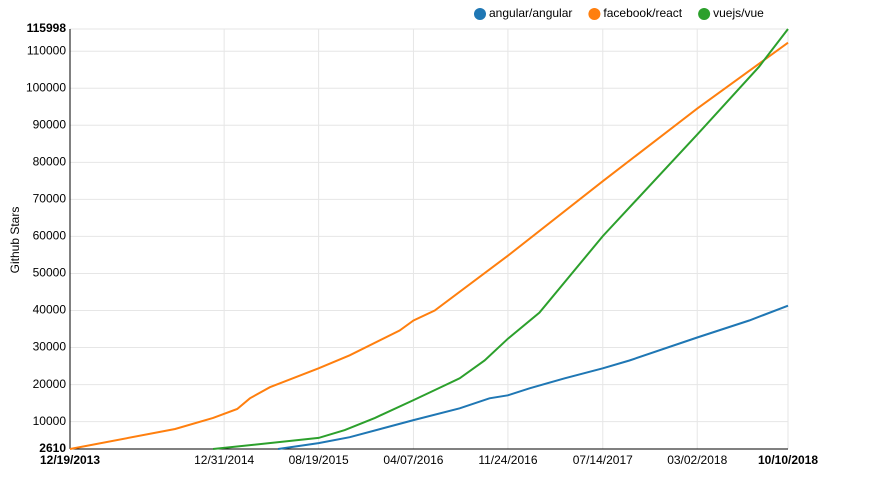  What do you see at coordinates (50, 310) in the screenshot?
I see `y-tick-label: 40000` at bounding box center [50, 310].